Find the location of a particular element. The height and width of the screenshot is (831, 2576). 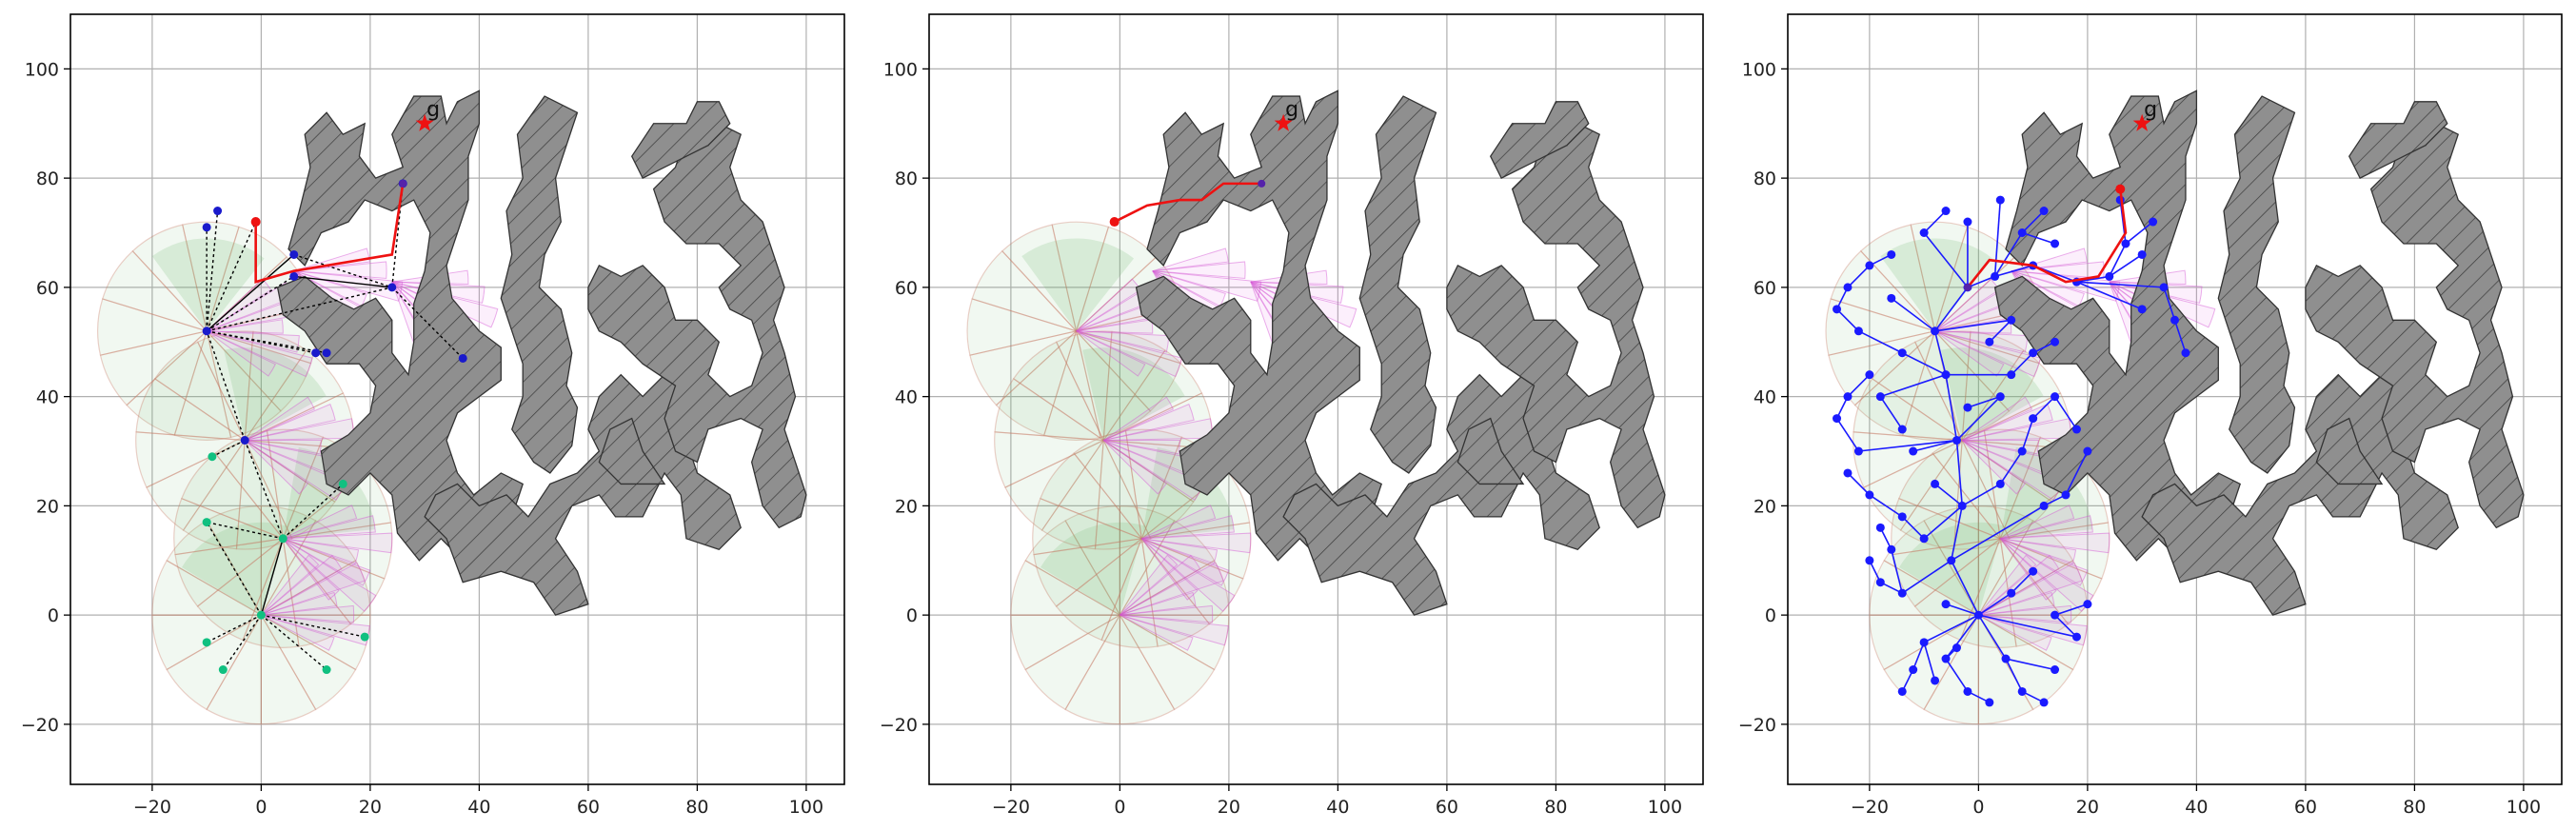

x-tick-label: −20 is located at coordinates (152, 807).